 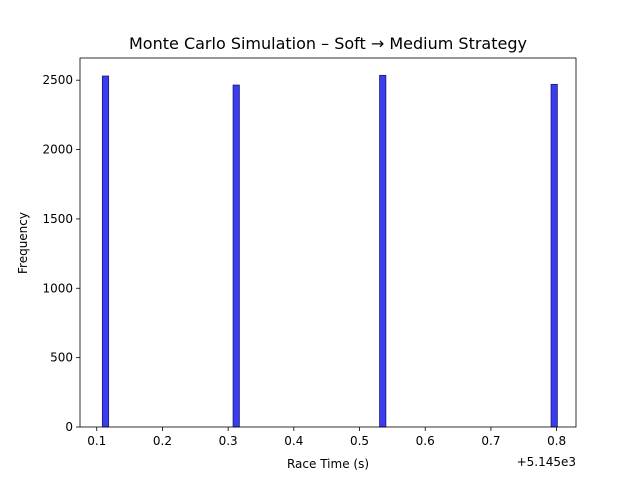 What do you see at coordinates (425, 441) in the screenshot?
I see `x-tick-label: 0.6` at bounding box center [425, 441].